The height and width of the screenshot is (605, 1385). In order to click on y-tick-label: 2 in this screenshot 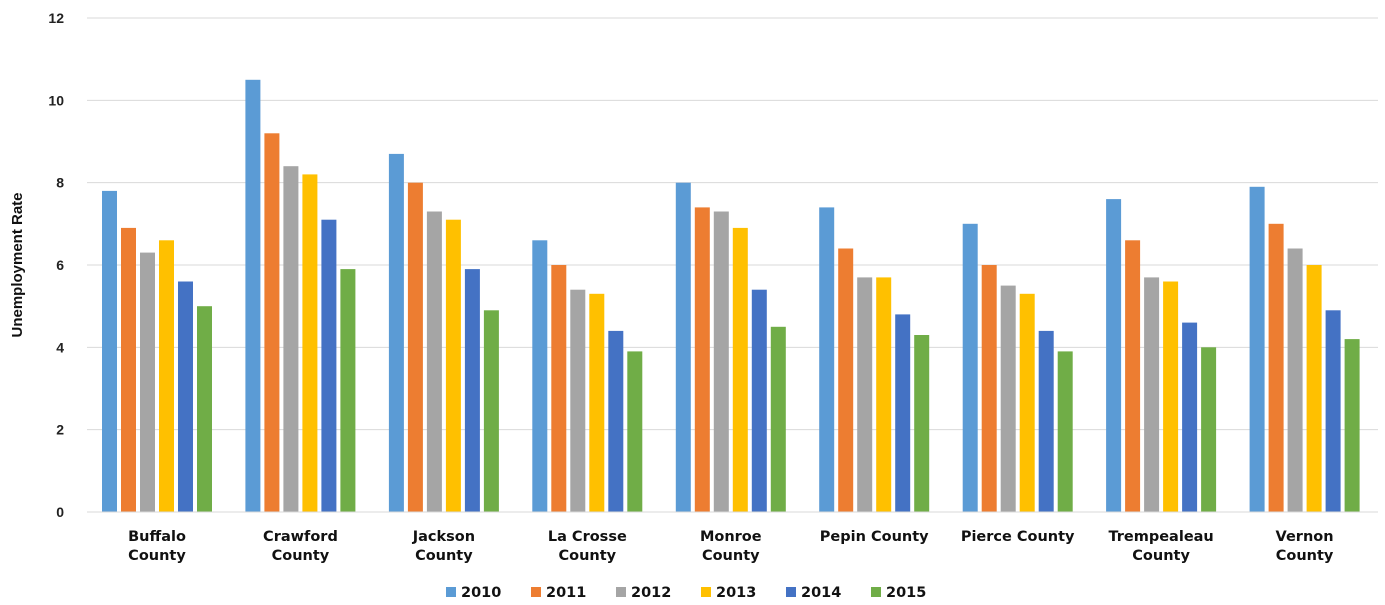, I will do `click(60, 430)`.